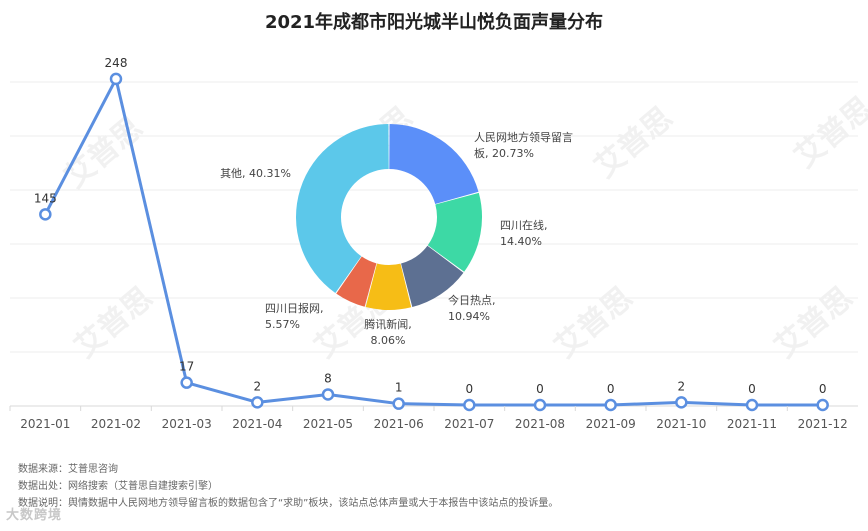 This screenshot has width=868, height=531. I want to click on data-label: 17, so click(186, 367).